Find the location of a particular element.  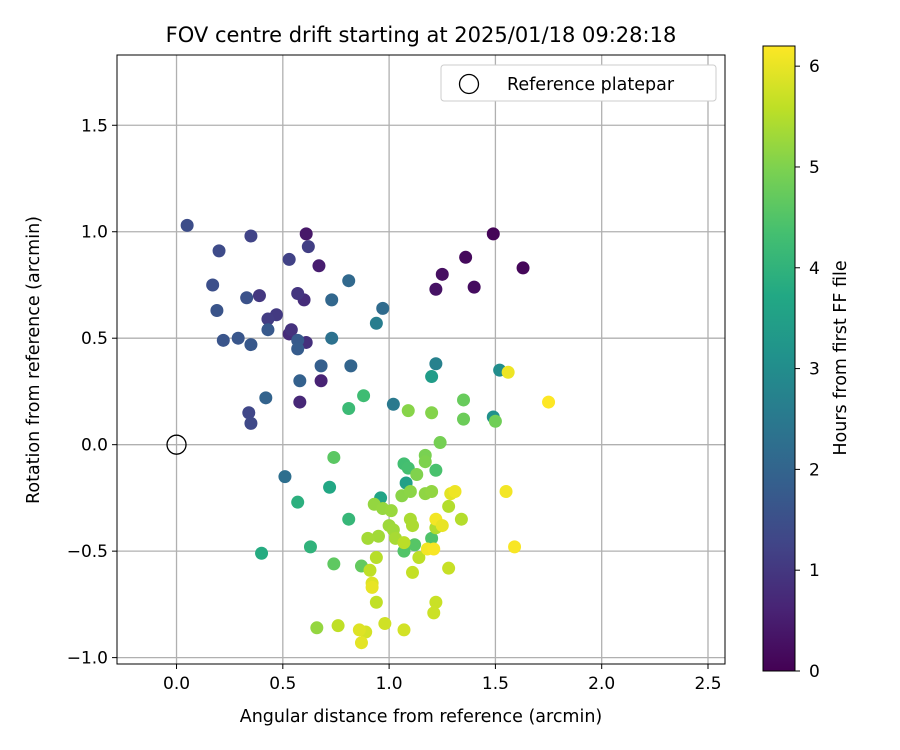

y-tick-label: 0.5 is located at coordinates (94, 339).